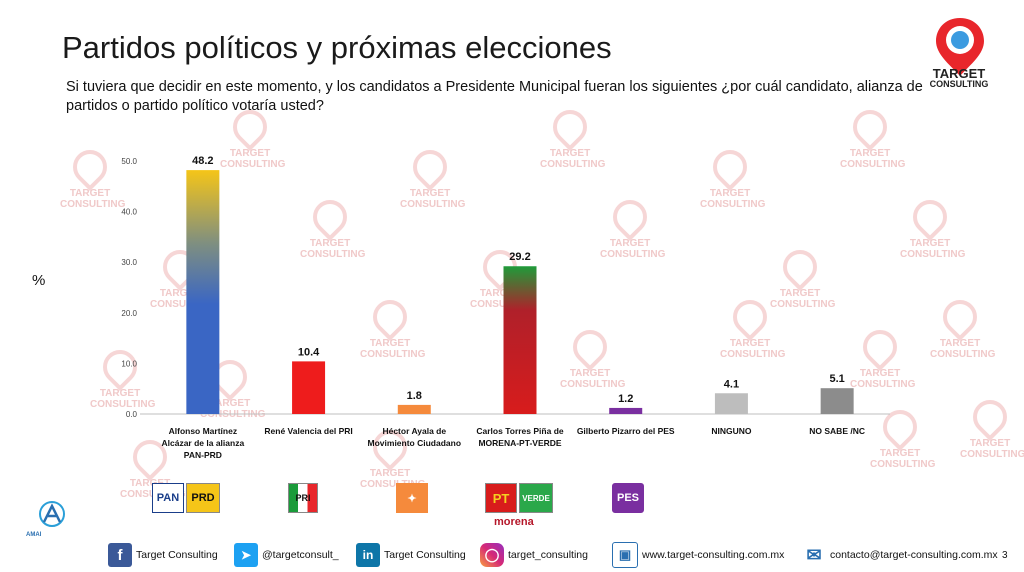  What do you see at coordinates (625, 399) in the screenshot?
I see `data-label: 1.2` at bounding box center [625, 399].